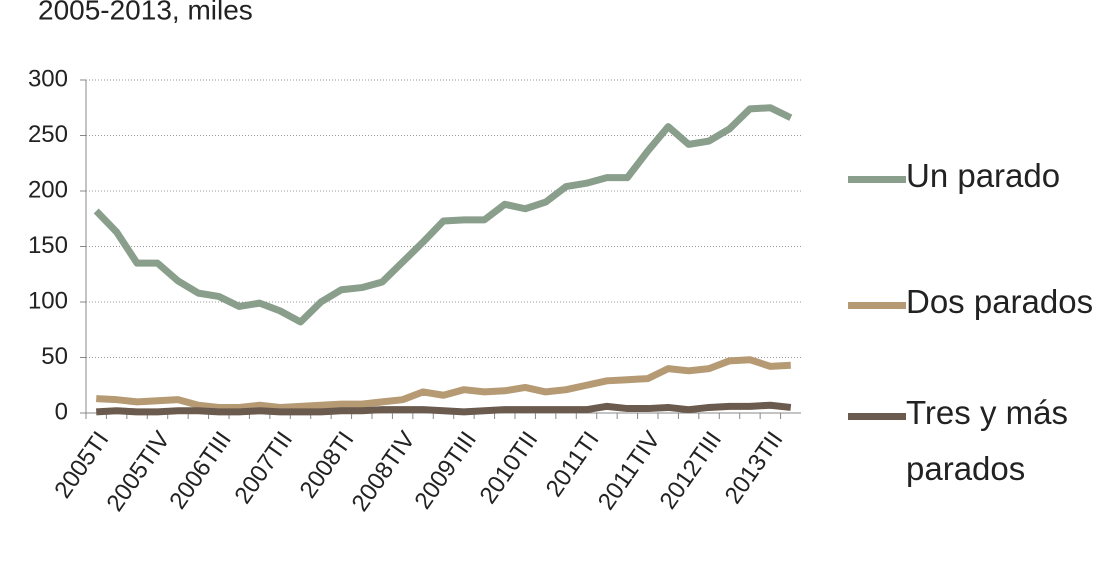  What do you see at coordinates (200, 471) in the screenshot?
I see `x-tick-label: 2006TIII` at bounding box center [200, 471].